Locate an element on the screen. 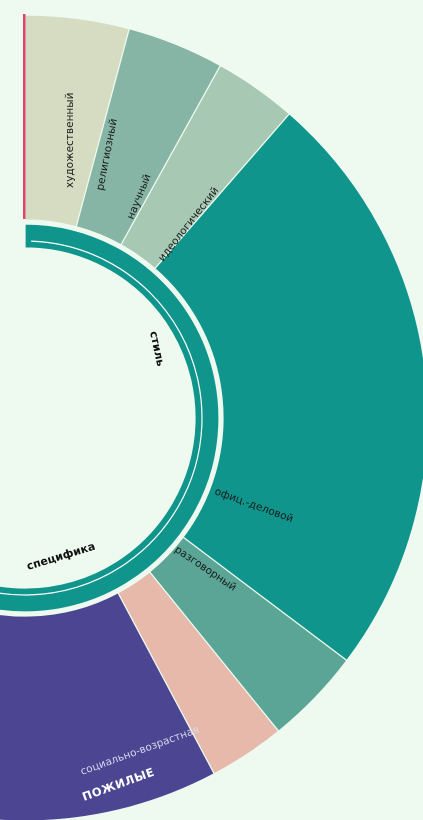  inner-label-специфика: специфика is located at coordinates (61, 556).